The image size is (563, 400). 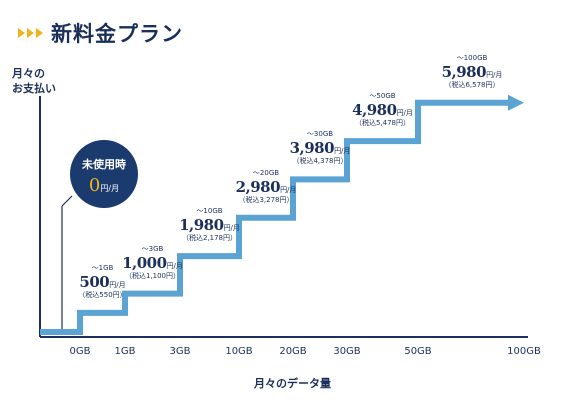 I want to click on plan-tax: （税込550円）, so click(x=102, y=294).